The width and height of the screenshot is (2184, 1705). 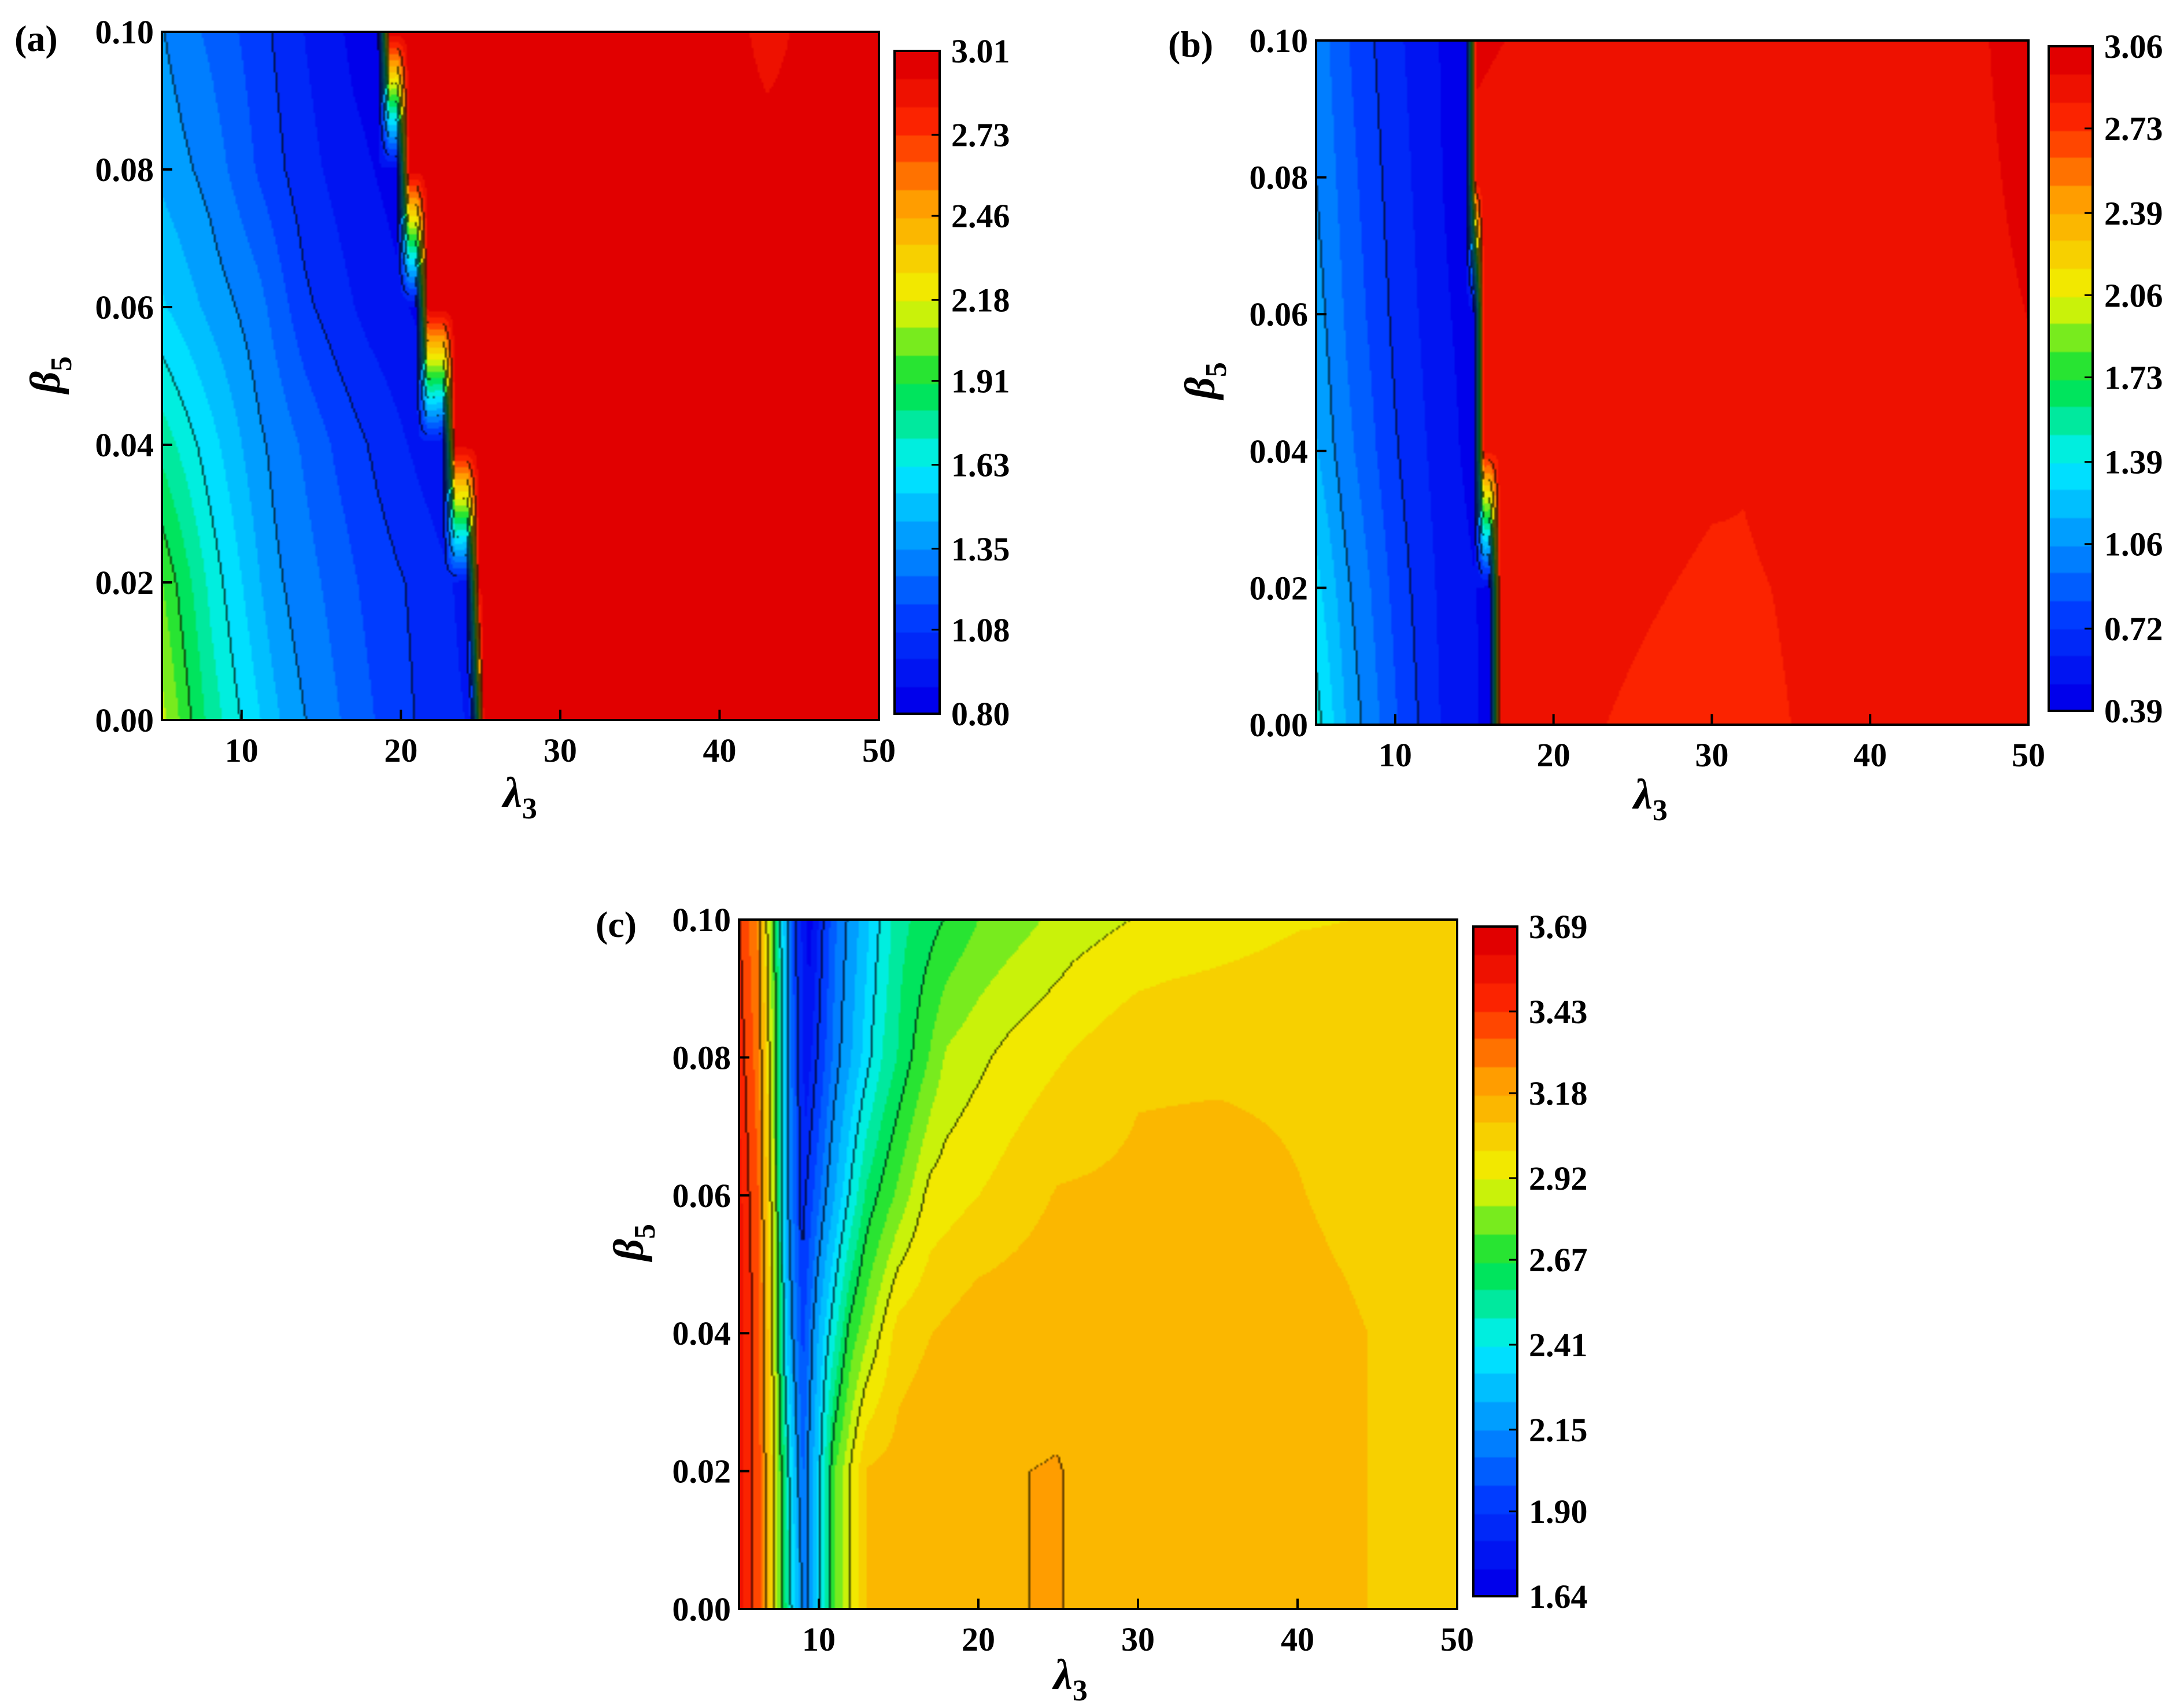 I want to click on colorbar-tick-label: 1.39, so click(x=2134, y=462).